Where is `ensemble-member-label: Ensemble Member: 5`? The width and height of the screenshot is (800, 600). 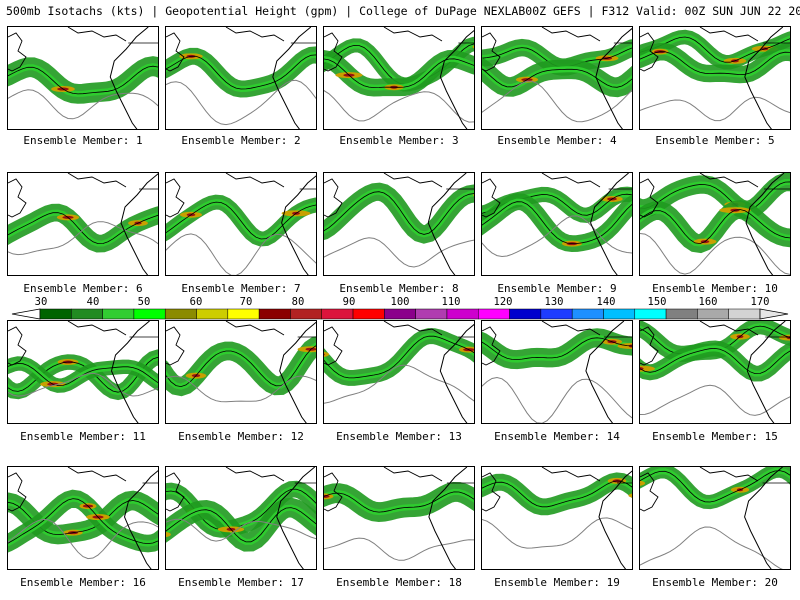 ensemble-member-label: Ensemble Member: 5 is located at coordinates (715, 140).